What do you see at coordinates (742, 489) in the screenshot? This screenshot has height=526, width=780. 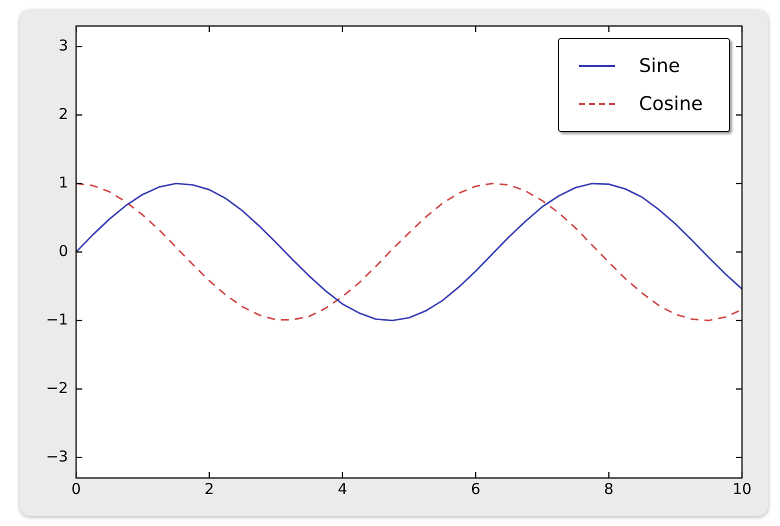 I see `x-tick-label: 10` at bounding box center [742, 489].